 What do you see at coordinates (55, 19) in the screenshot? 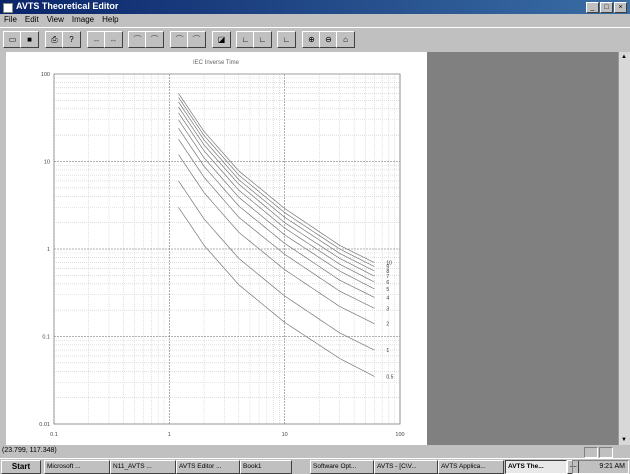
I see `menu-view: View` at bounding box center [55, 19].